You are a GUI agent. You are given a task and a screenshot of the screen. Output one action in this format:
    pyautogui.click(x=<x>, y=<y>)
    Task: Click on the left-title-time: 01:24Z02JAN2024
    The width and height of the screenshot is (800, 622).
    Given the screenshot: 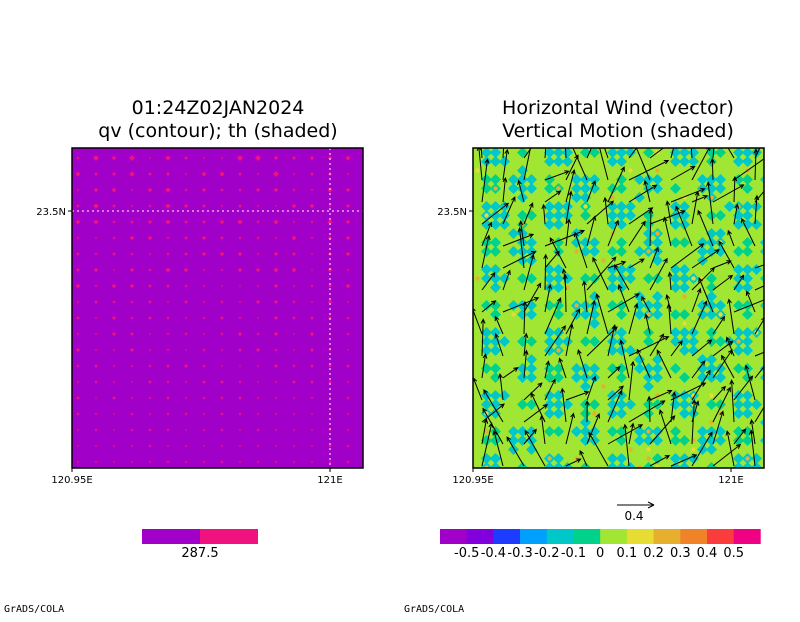 What is the action you would take?
    pyautogui.click(x=218, y=108)
    